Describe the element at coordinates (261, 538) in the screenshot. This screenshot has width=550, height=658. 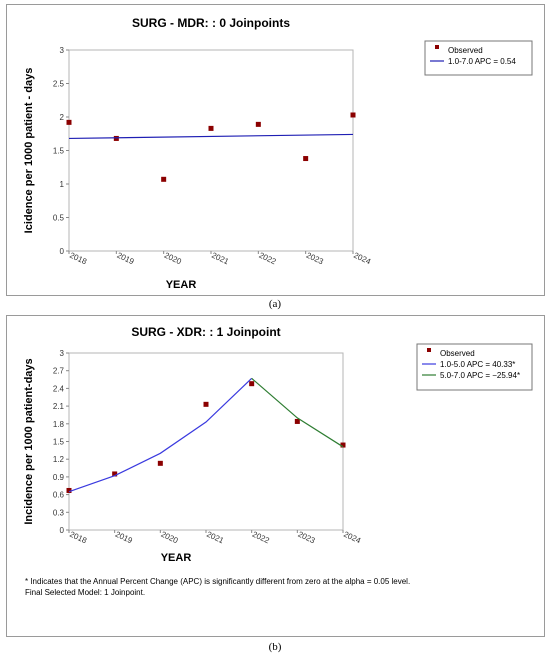
I see `chart-b-x-tick-label: 2022` at that location.